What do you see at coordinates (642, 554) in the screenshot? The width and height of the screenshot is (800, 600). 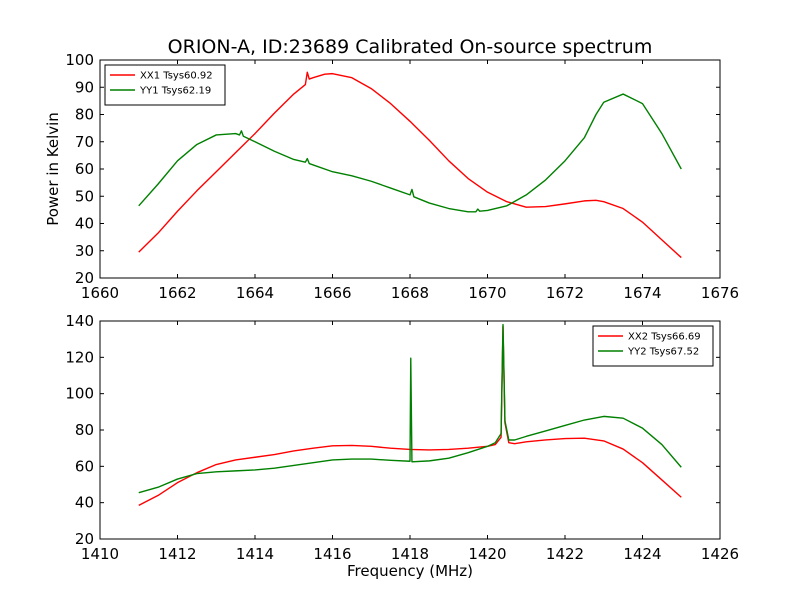 I see `x-tick-label: 1424` at bounding box center [642, 554].